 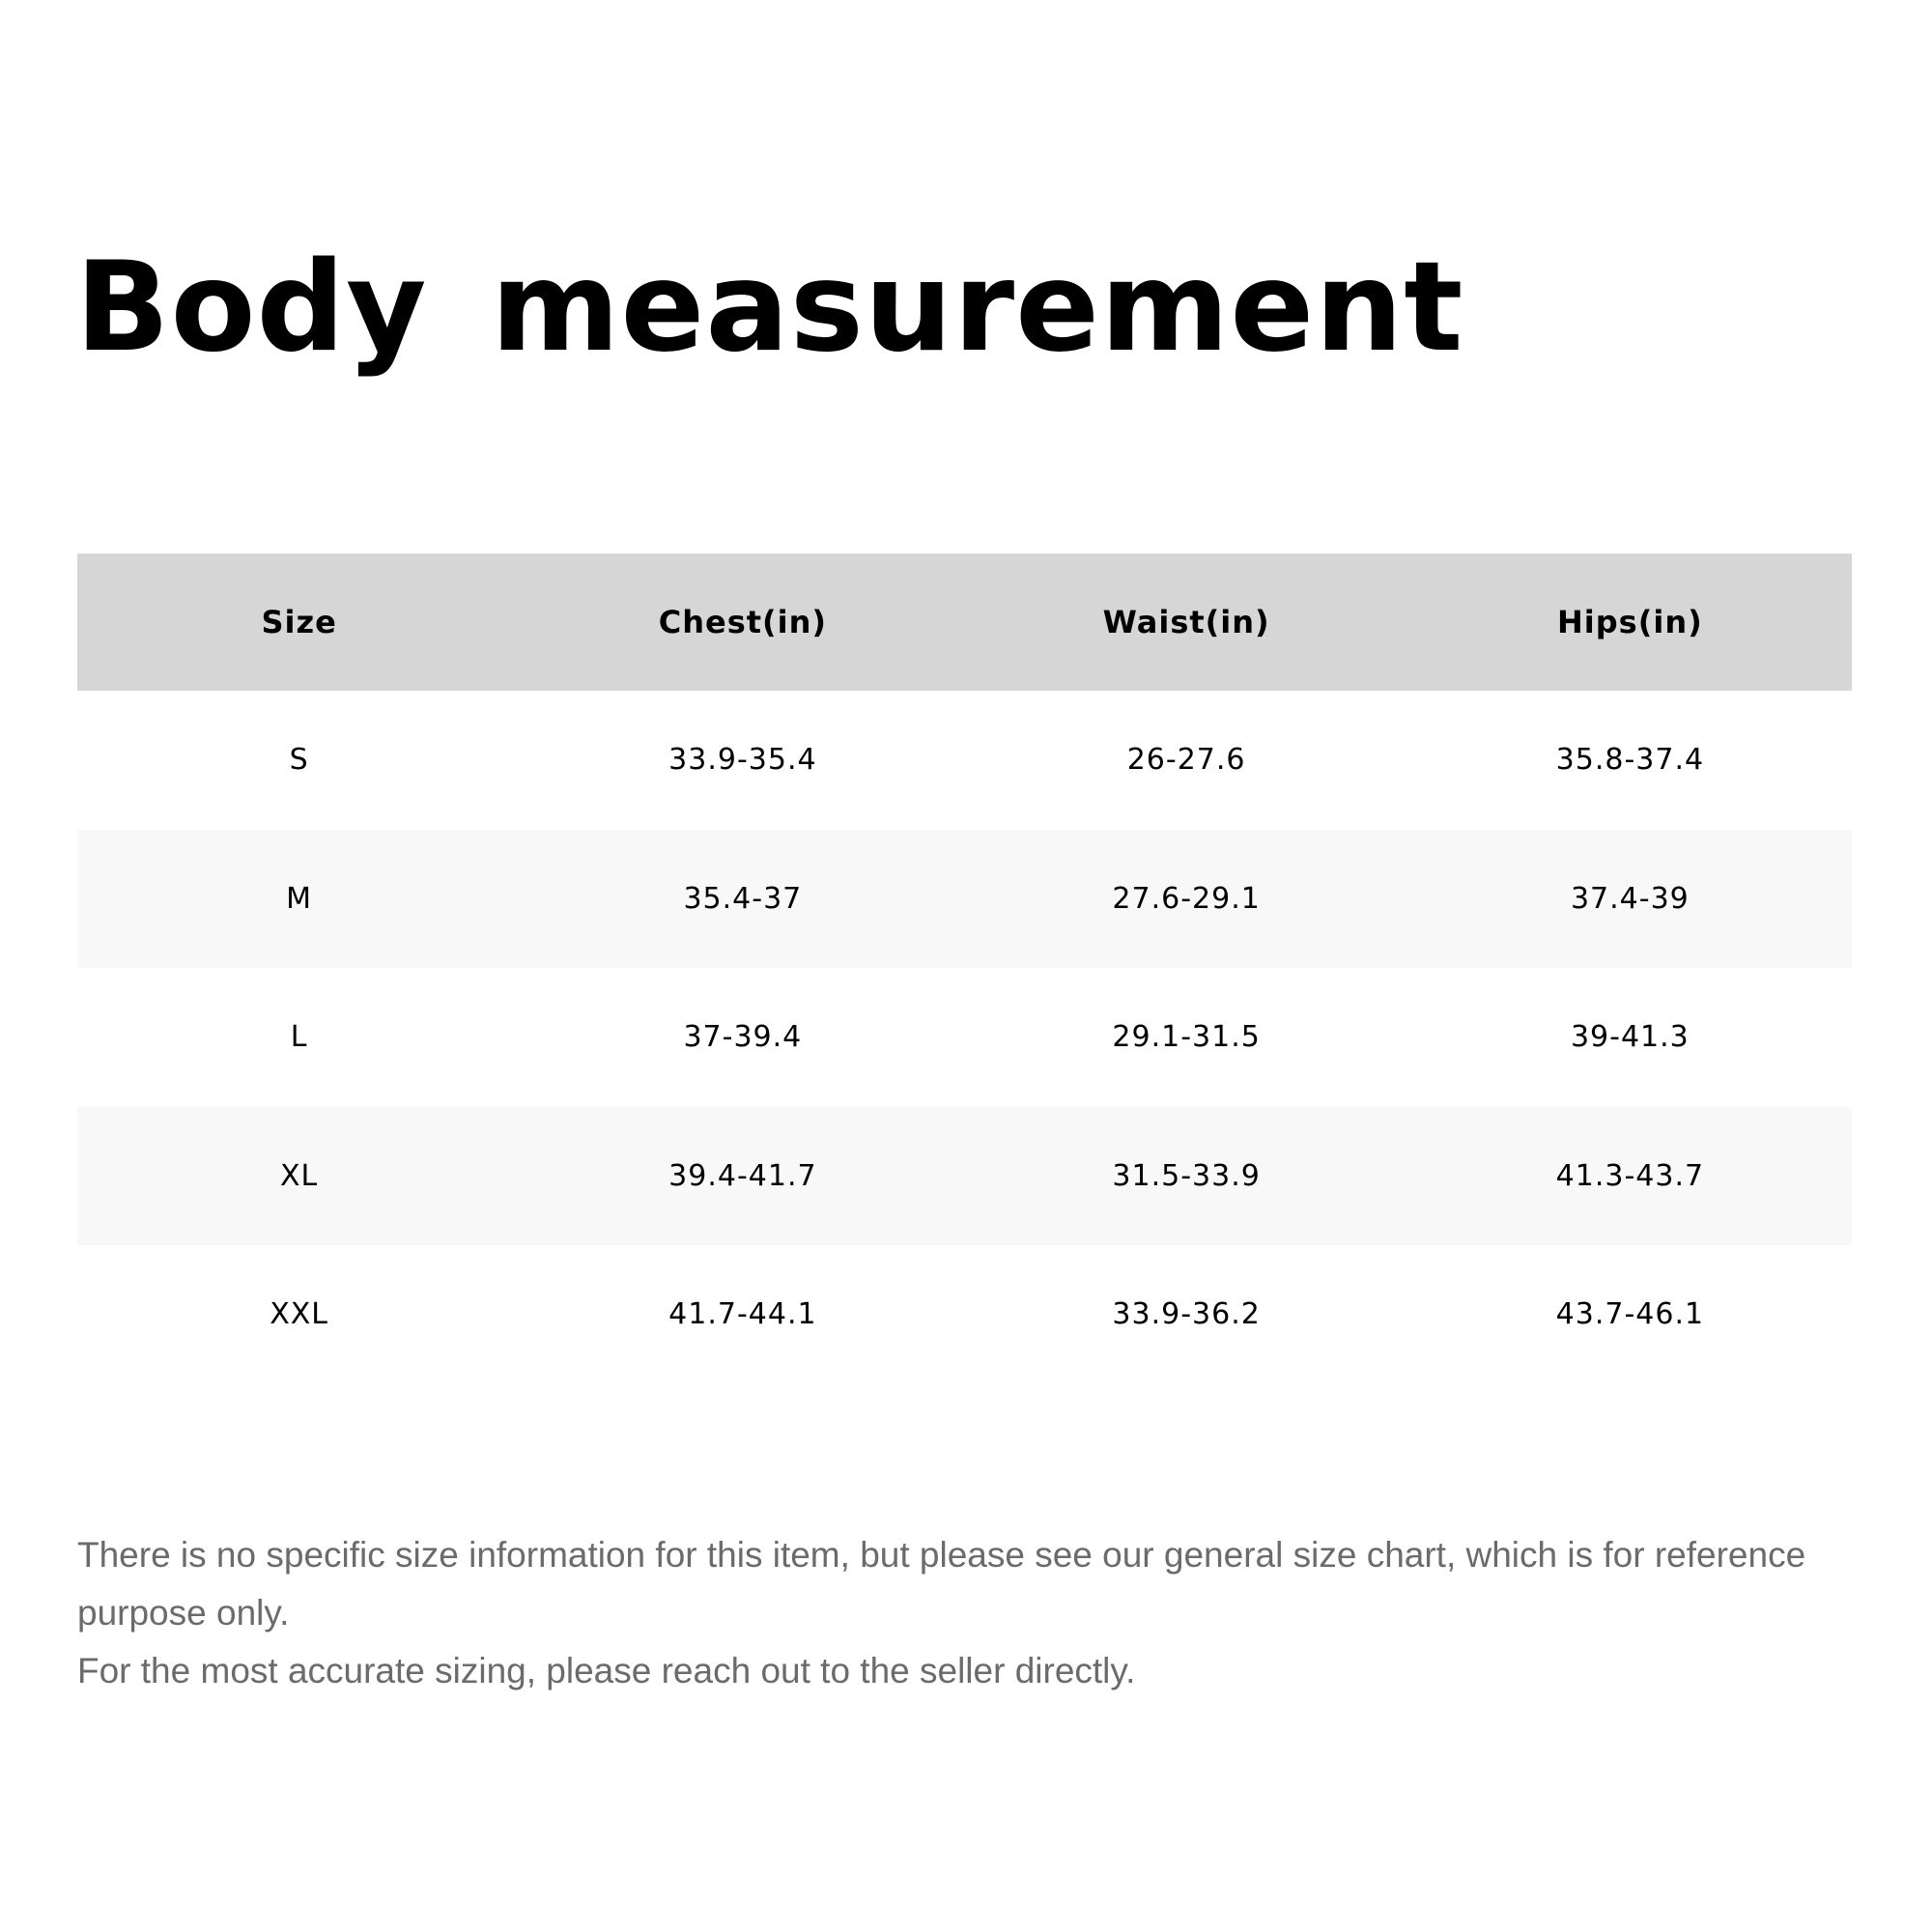 I want to click on cell-size: XXL, so click(x=299, y=1314).